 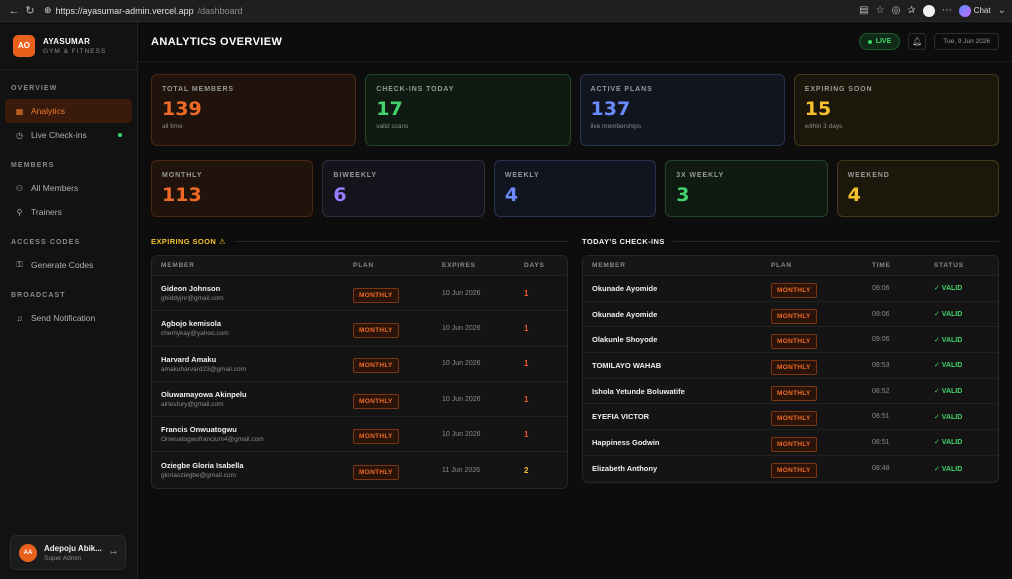 I want to click on stat-card: ACTIVE PLANS 137 live memberships, so click(x=682, y=110).